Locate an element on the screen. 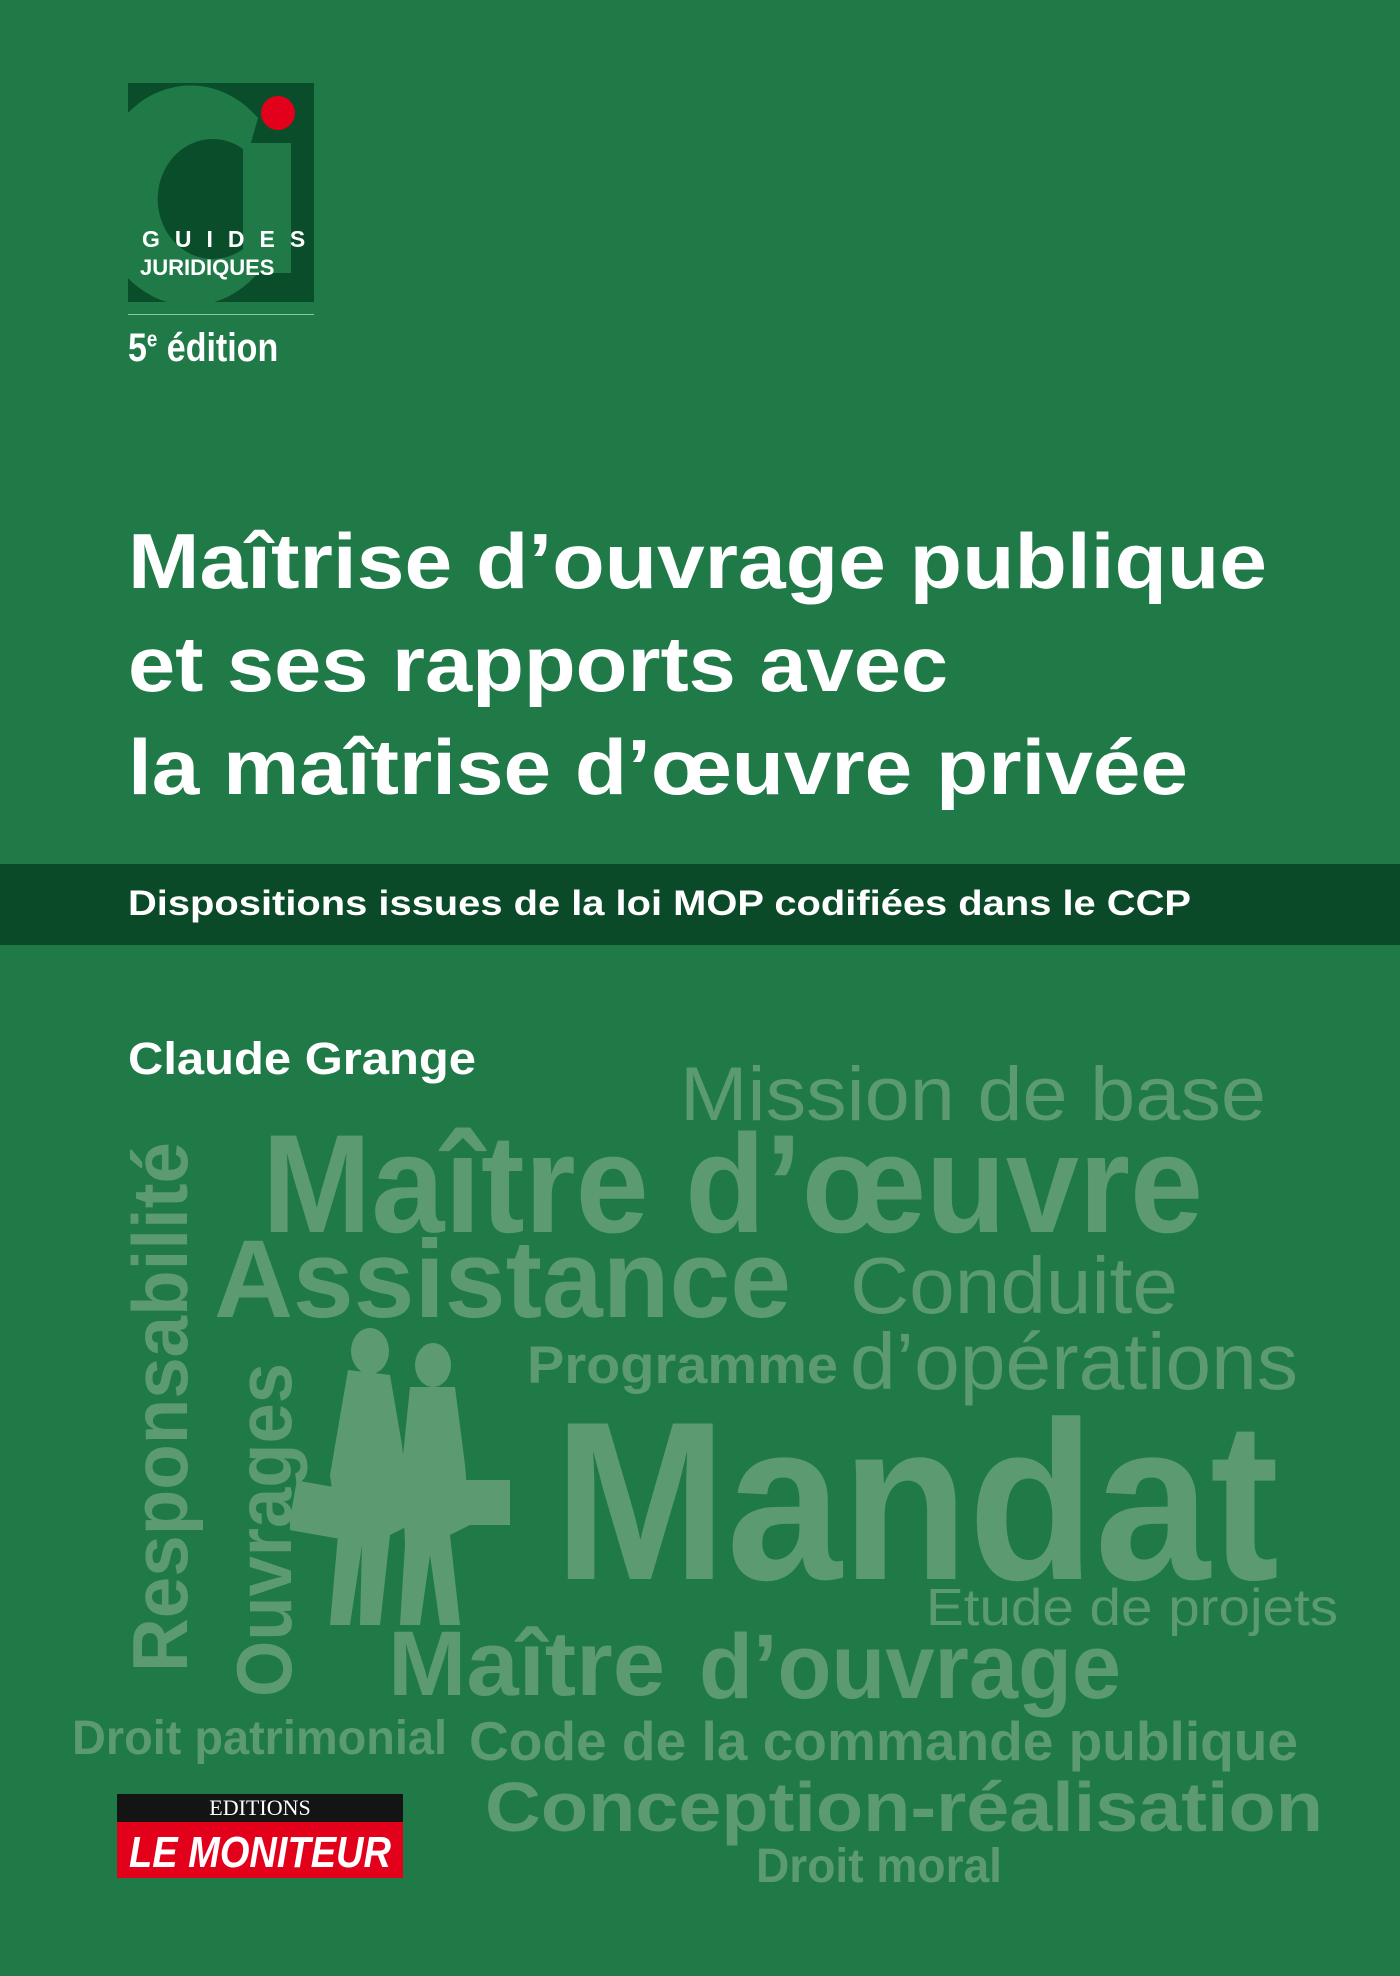 This screenshot has height=1976, width=1400. word-assistance: Assistance is located at coordinates (502, 1279).